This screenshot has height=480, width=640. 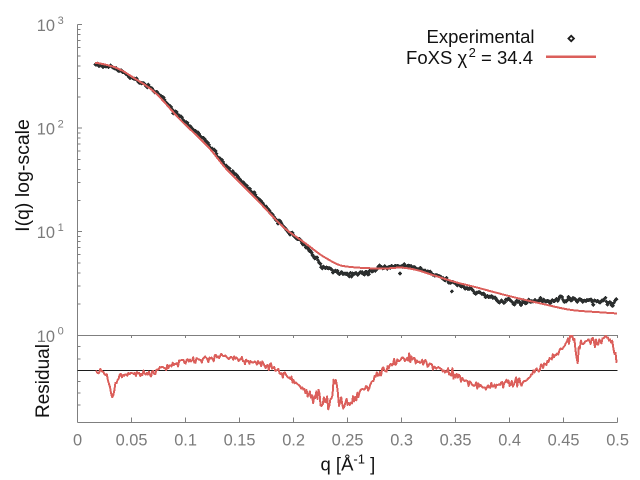 I want to click on svg-text: 0.3, so click(x=401, y=441).